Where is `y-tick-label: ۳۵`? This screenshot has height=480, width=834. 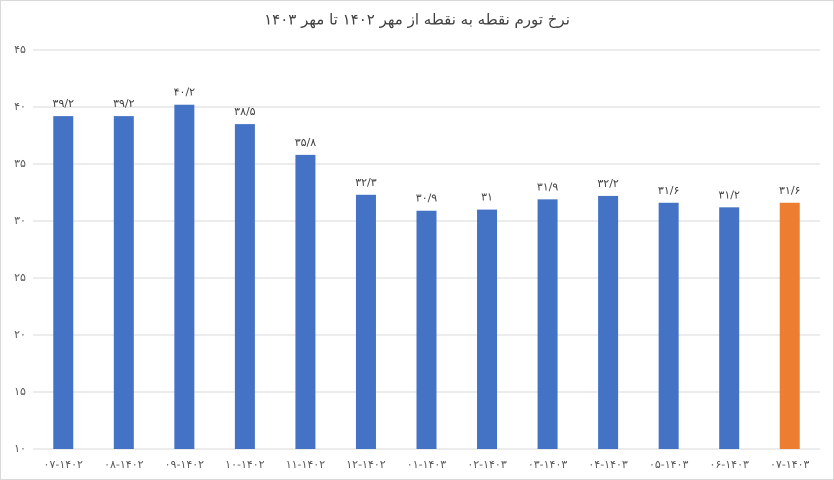 y-tick-label: ۳۵ is located at coordinates (20, 163).